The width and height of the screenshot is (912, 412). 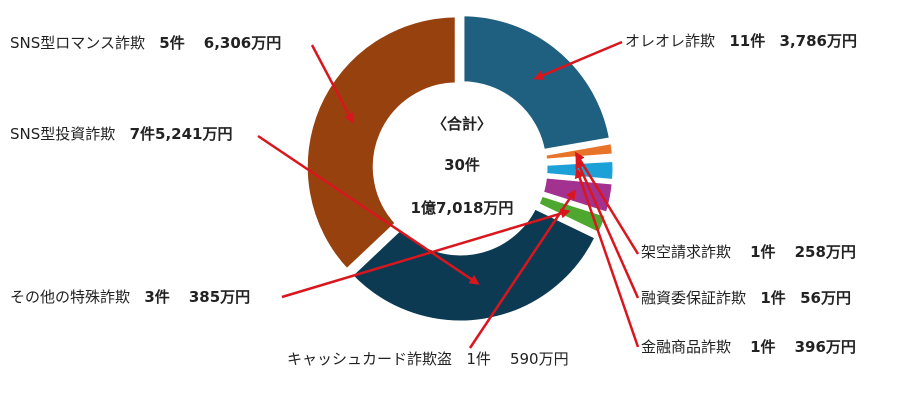 I want to click on label-slice-5: その他の特殊詐欺 3件 385万円, so click(x=130, y=297).